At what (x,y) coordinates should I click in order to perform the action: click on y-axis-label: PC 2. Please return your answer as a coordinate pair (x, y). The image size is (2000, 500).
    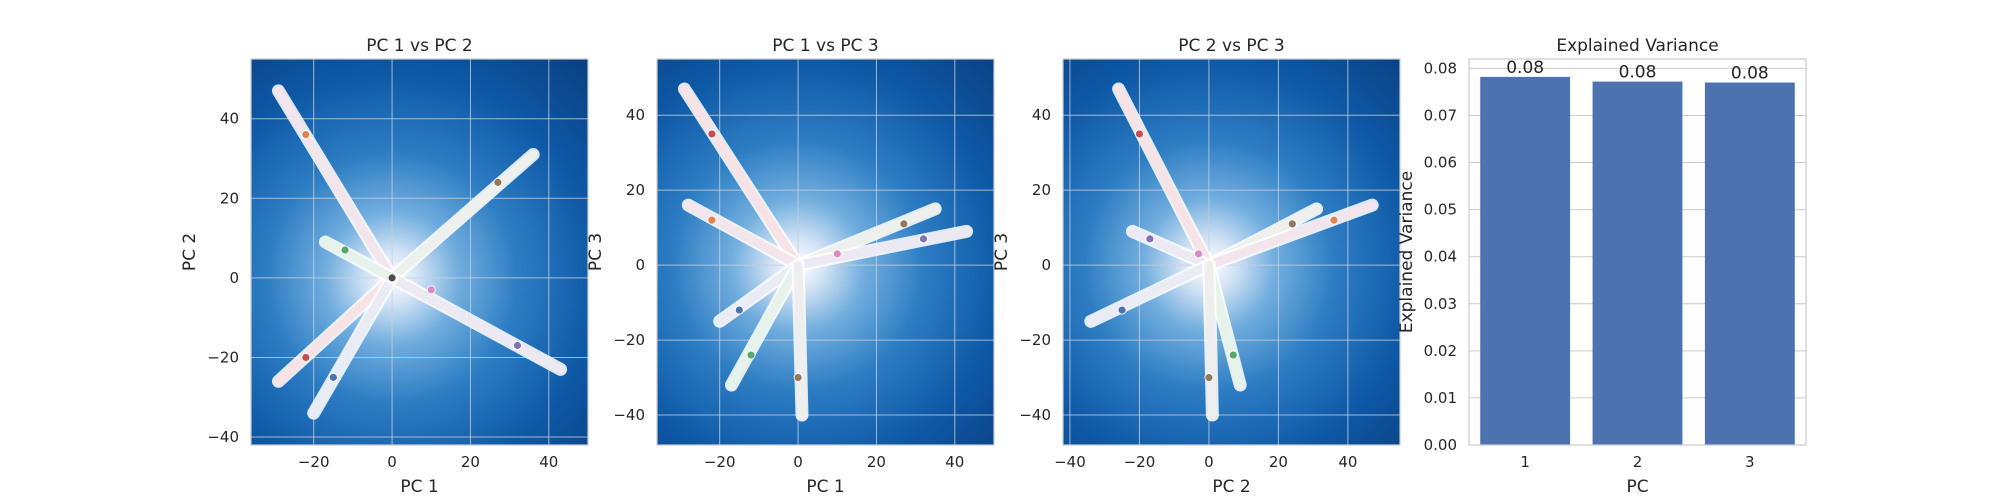
    Looking at the image, I should click on (190, 252).